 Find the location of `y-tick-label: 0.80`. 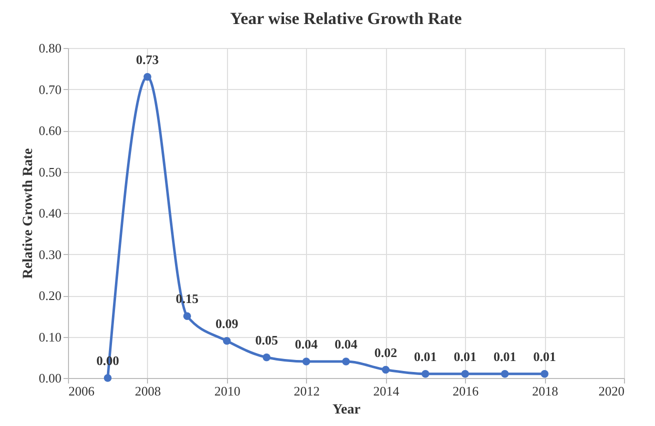

y-tick-label: 0.80 is located at coordinates (50, 48).